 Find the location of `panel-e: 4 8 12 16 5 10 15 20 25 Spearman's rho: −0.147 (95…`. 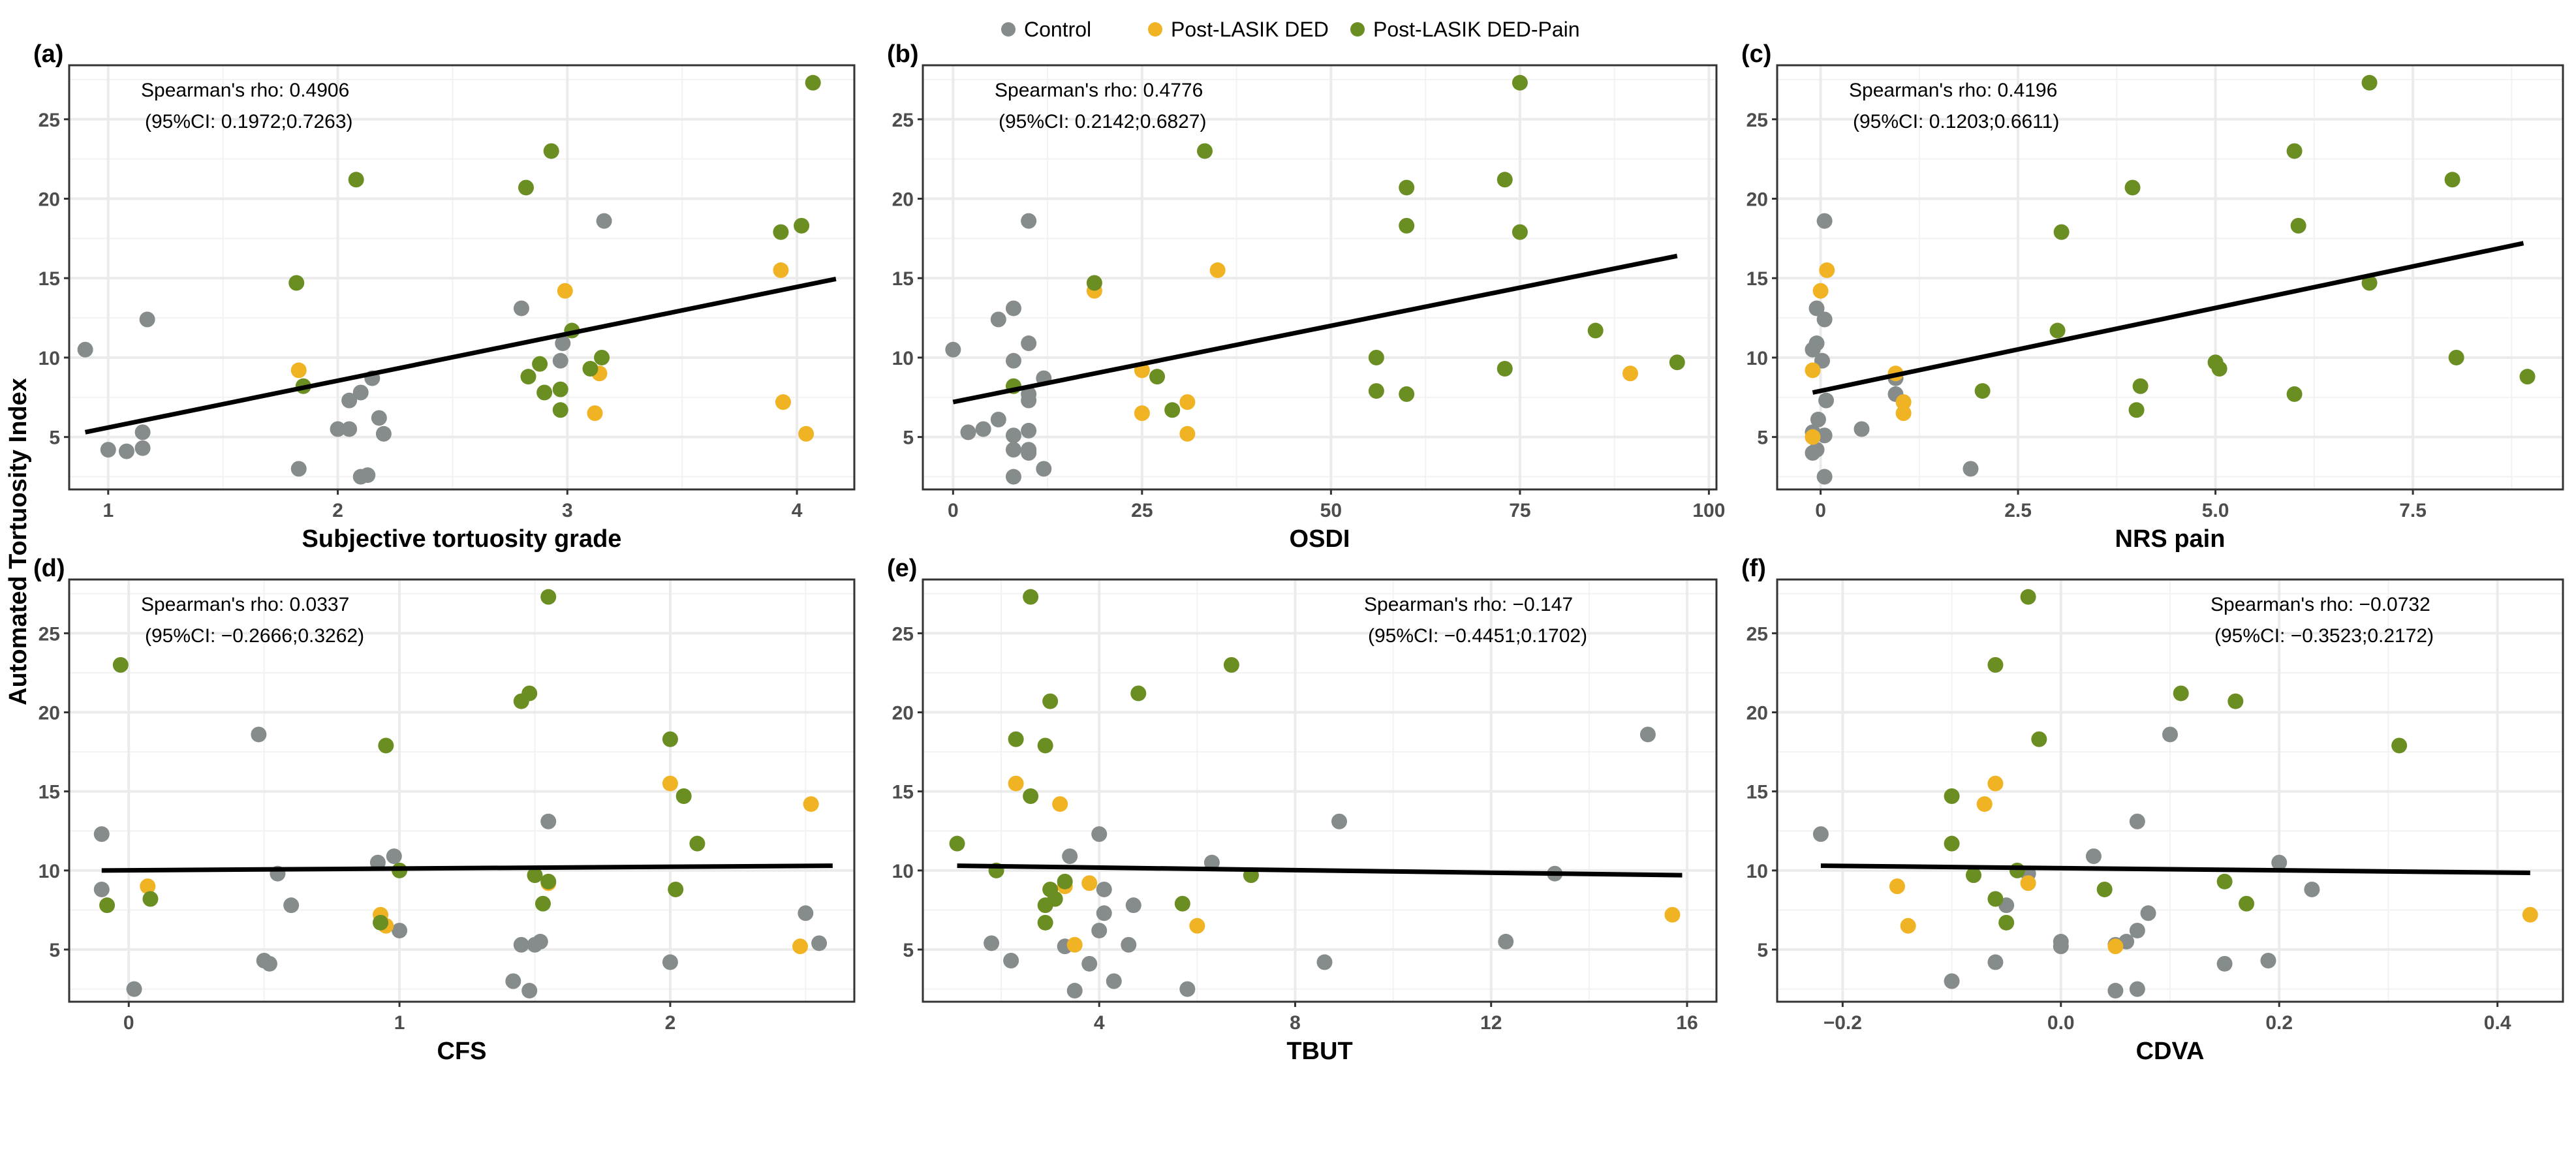

panel-e: 4 8 12 16 5 10 15 20 25 Spearman's rho: −0.147 (95… is located at coordinates (1302, 810).